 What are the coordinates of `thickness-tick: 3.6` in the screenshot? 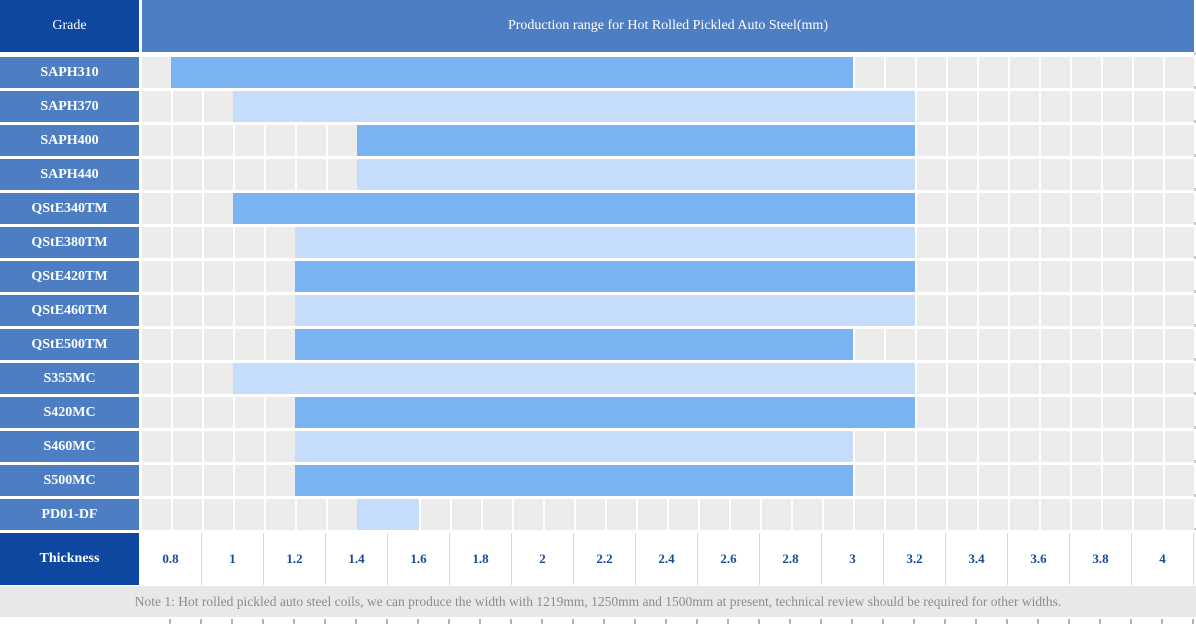 It's located at (1039, 559).